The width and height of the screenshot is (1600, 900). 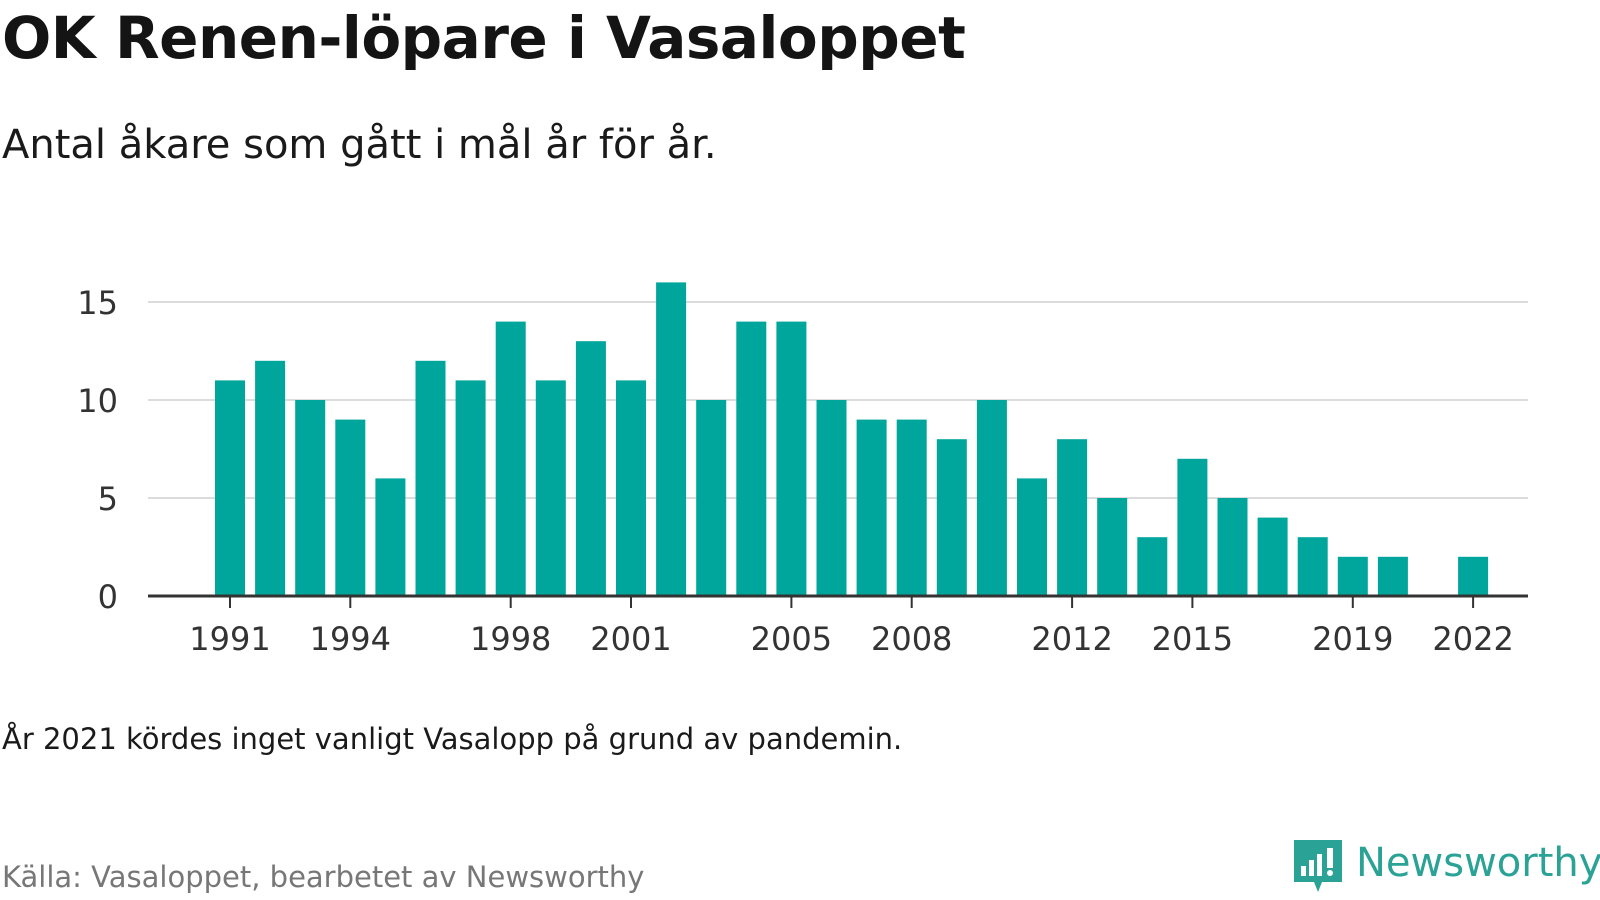 What do you see at coordinates (229, 639) in the screenshot?
I see `x-tick-label: 1991` at bounding box center [229, 639].